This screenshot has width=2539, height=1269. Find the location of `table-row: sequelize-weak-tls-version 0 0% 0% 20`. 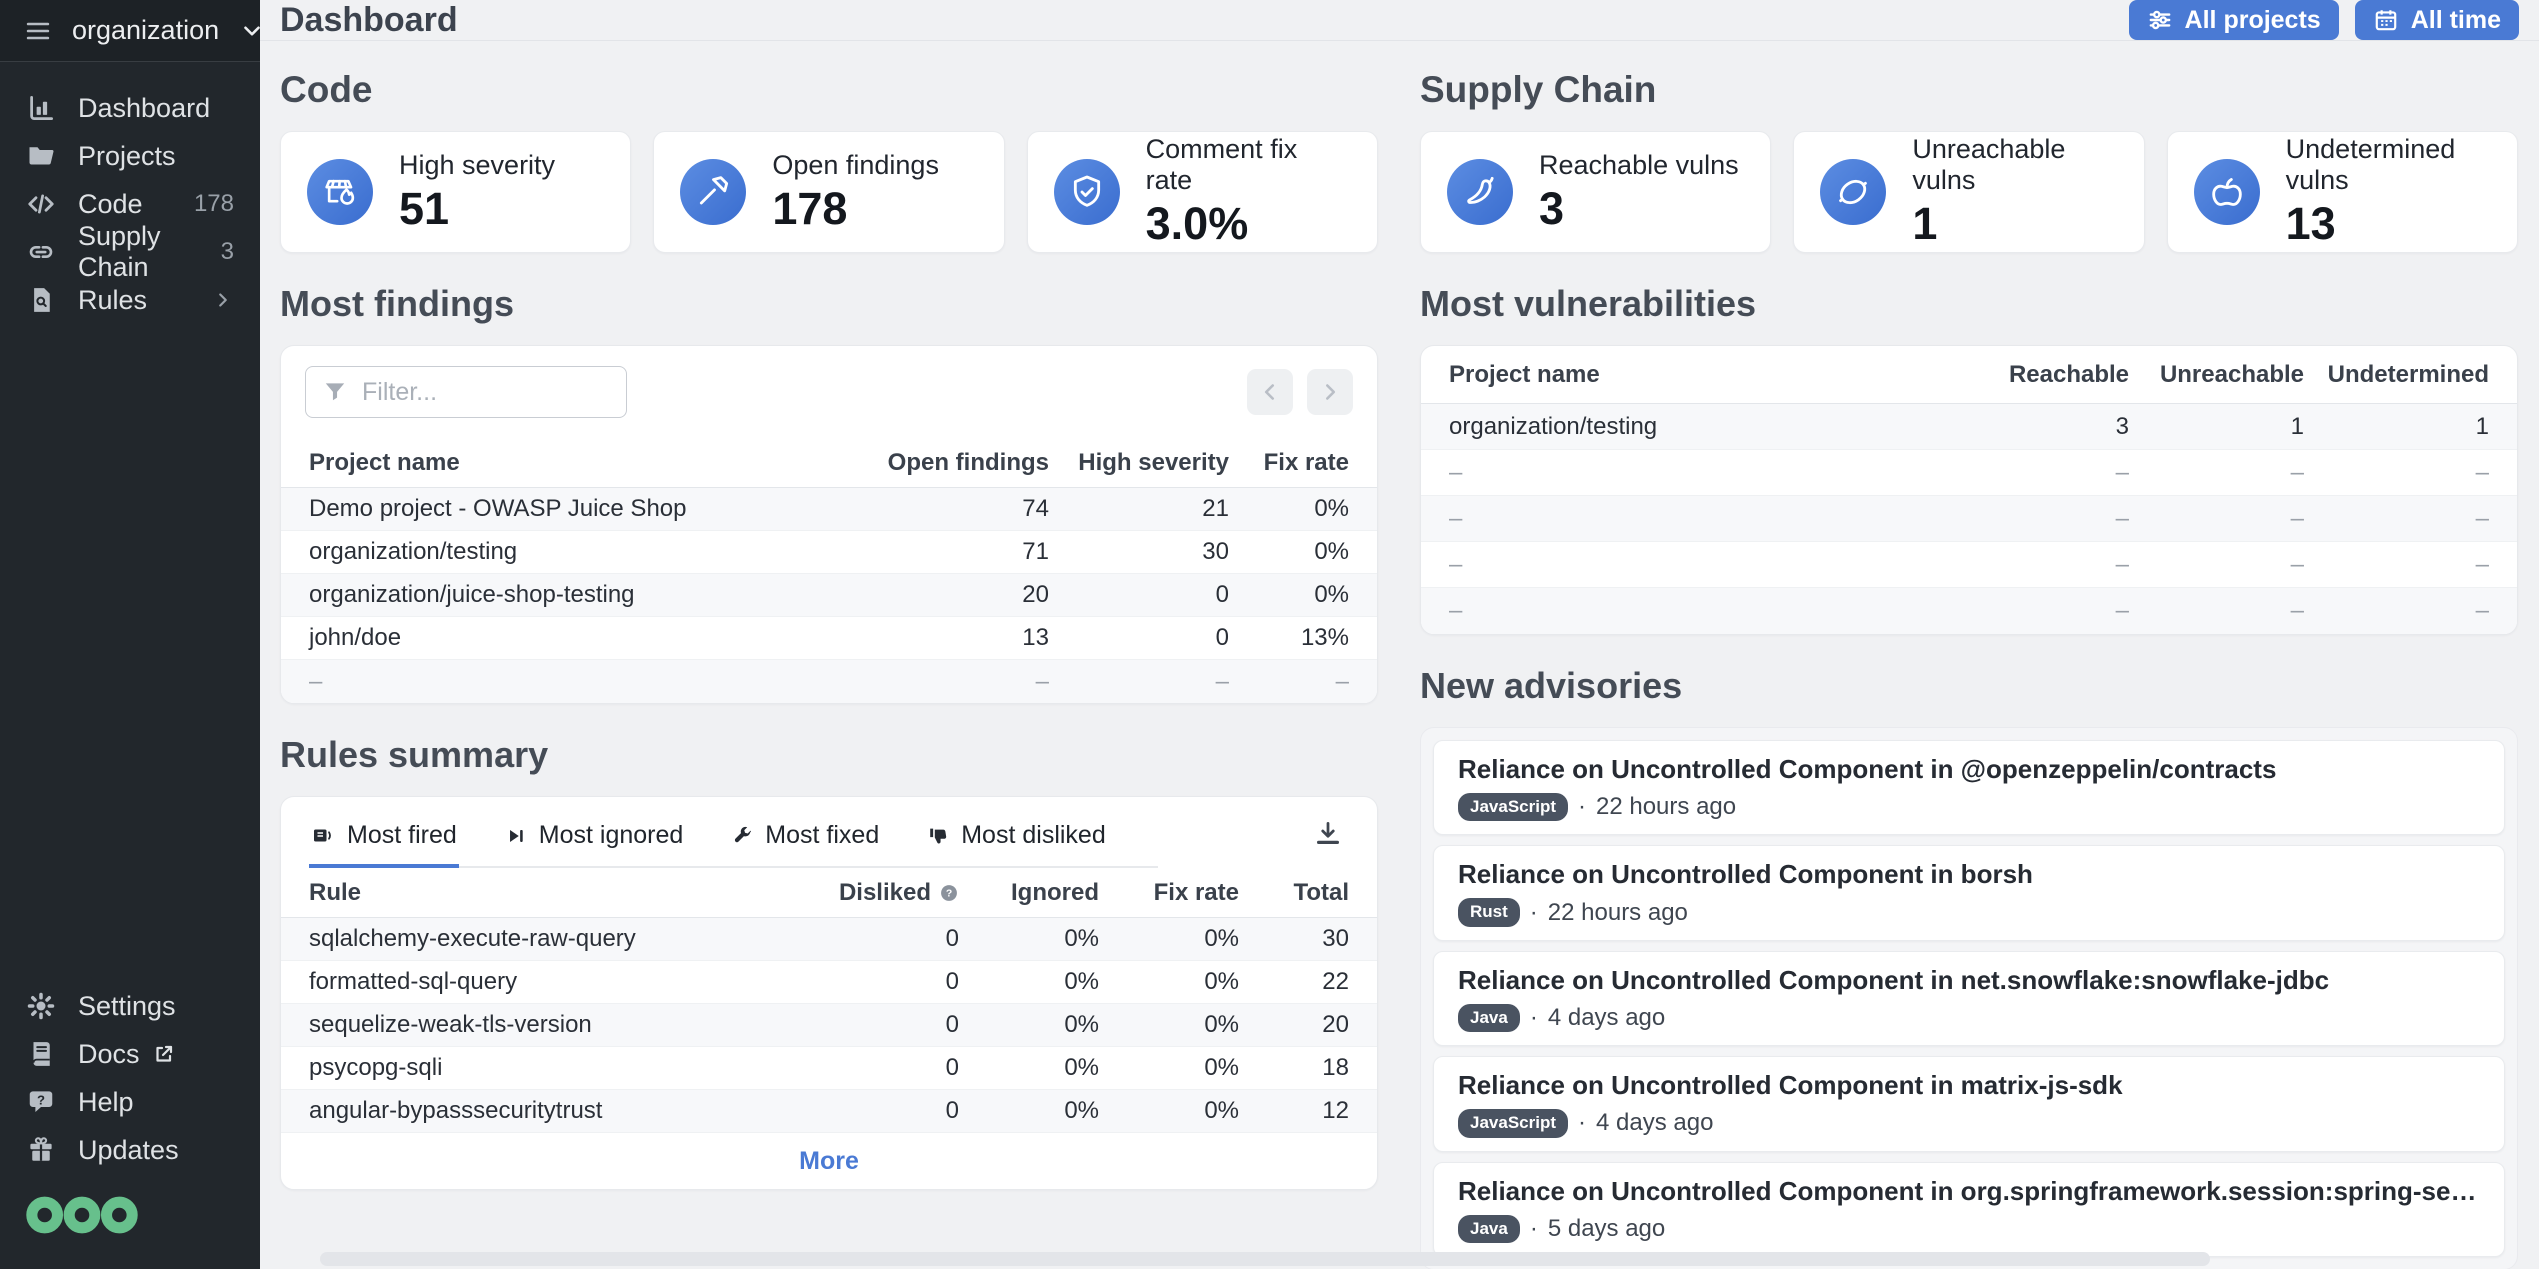

table-row: sequelize-weak-tls-version 0 0% 0% 20 is located at coordinates (829, 1025).